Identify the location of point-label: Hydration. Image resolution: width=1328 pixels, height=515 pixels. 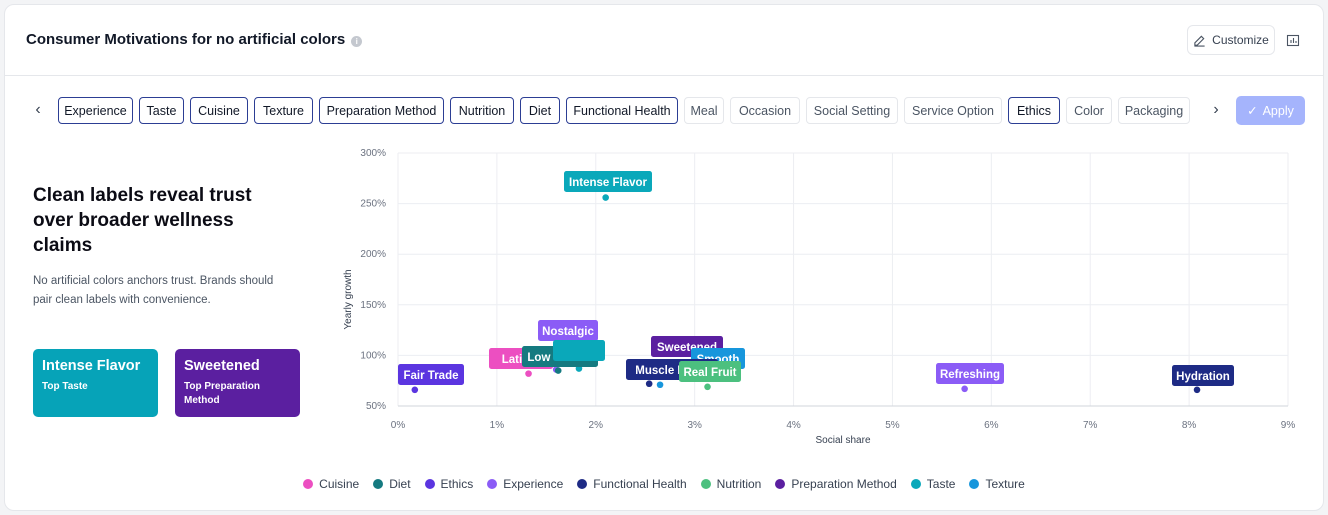
(1203, 375).